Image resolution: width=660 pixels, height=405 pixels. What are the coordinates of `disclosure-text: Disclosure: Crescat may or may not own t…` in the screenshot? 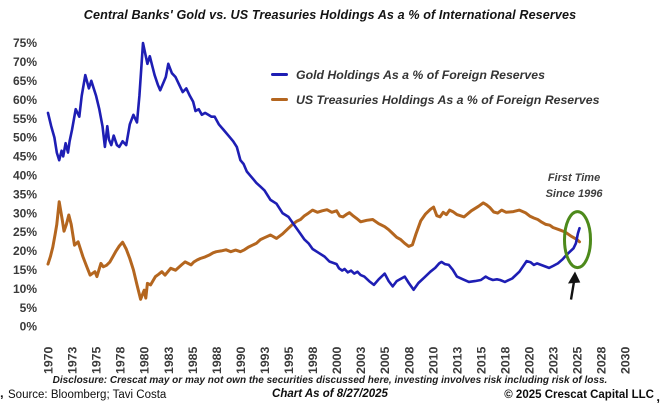 It's located at (330, 380).